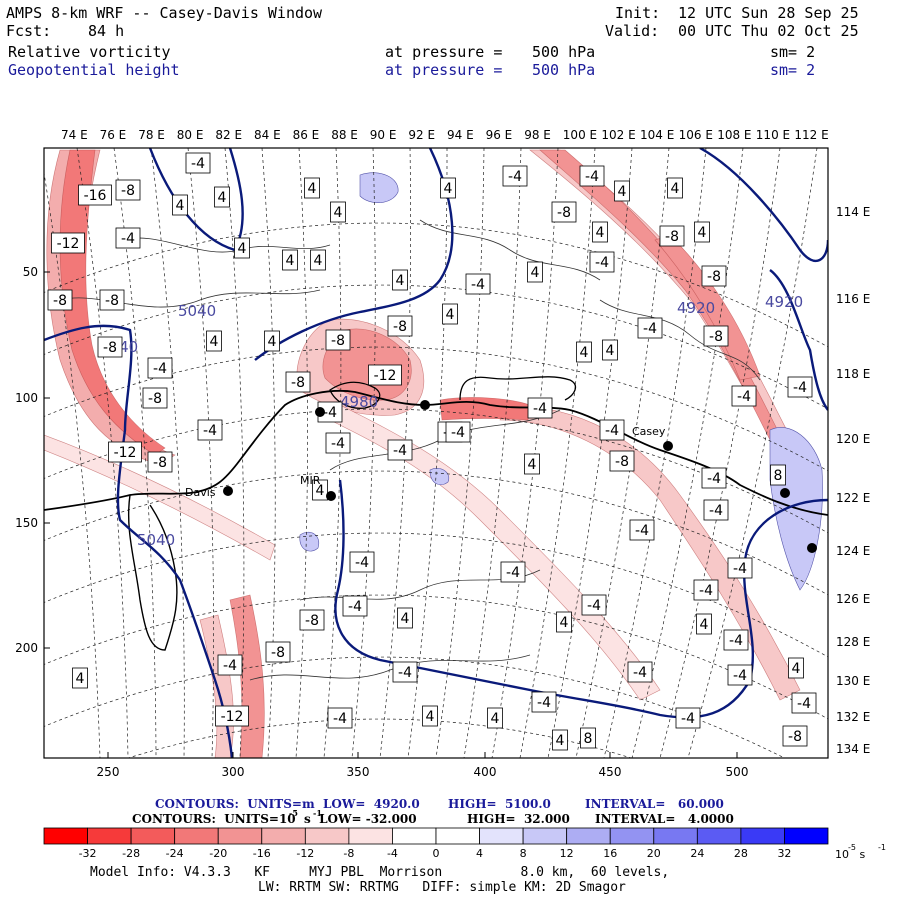  I want to click on init-label: Init:, so click(638, 13).